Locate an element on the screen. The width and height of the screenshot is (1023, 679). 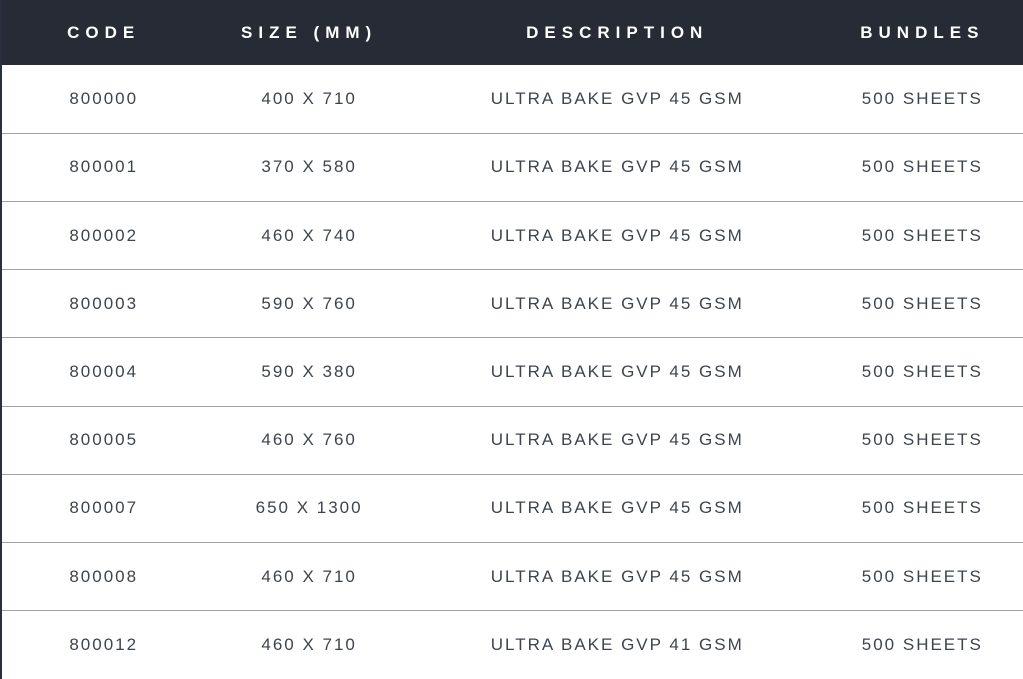
cell-code: 800002 is located at coordinates (103, 235).